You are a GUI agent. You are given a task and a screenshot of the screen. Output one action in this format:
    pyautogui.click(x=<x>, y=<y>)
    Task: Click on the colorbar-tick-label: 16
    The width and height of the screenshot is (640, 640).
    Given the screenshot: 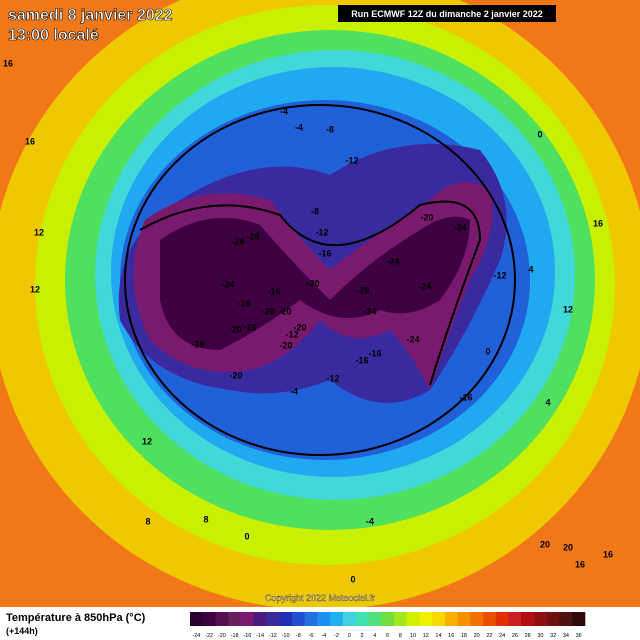 What is the action you would take?
    pyautogui.click(x=451, y=636)
    